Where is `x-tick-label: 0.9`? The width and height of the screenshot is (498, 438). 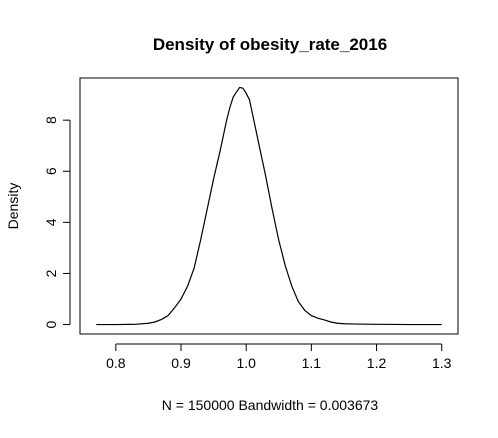 x-tick-label: 0.9 is located at coordinates (181, 363).